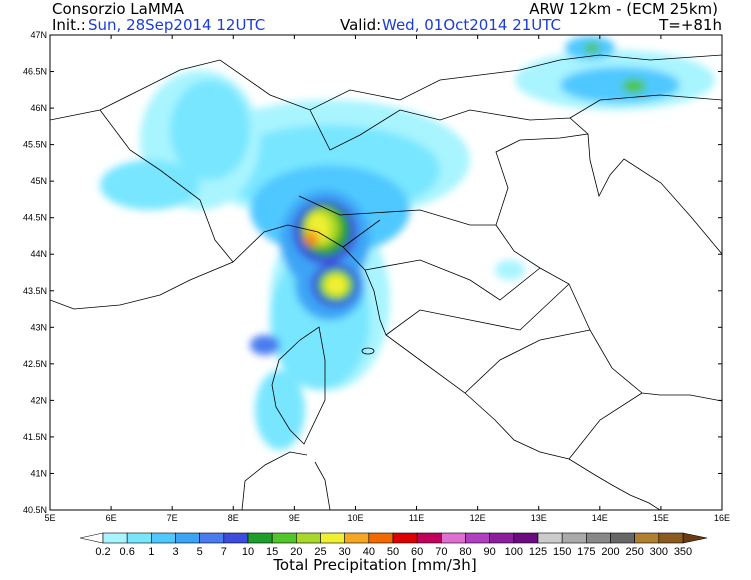 The image size is (751, 580). I want to click on colorbar-level: 25, so click(320, 552).